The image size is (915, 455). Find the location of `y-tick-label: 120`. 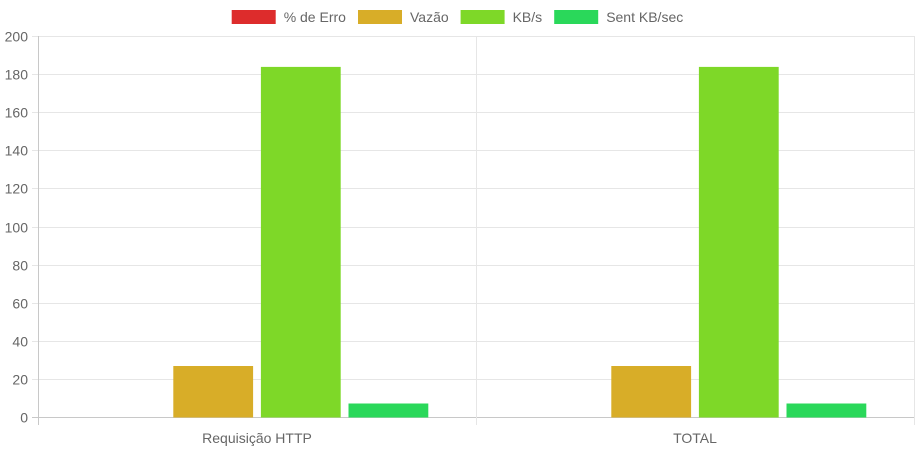

y-tick-label: 120 is located at coordinates (17, 189).